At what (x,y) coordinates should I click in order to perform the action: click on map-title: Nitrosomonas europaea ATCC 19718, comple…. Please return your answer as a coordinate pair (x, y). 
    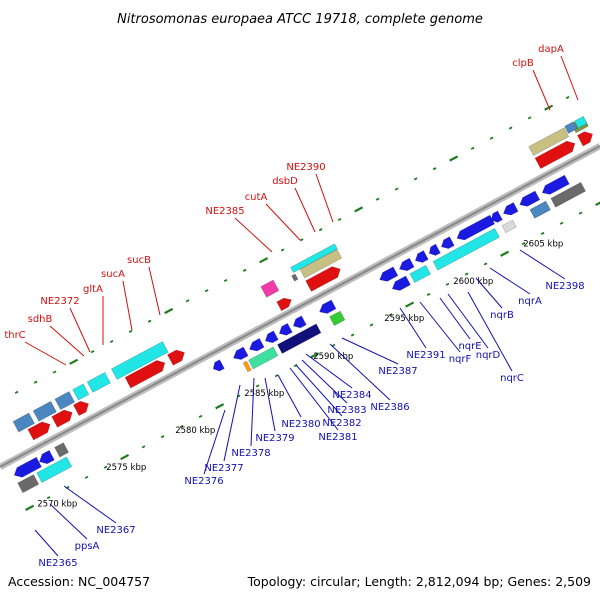
    Looking at the image, I should click on (300, 19).